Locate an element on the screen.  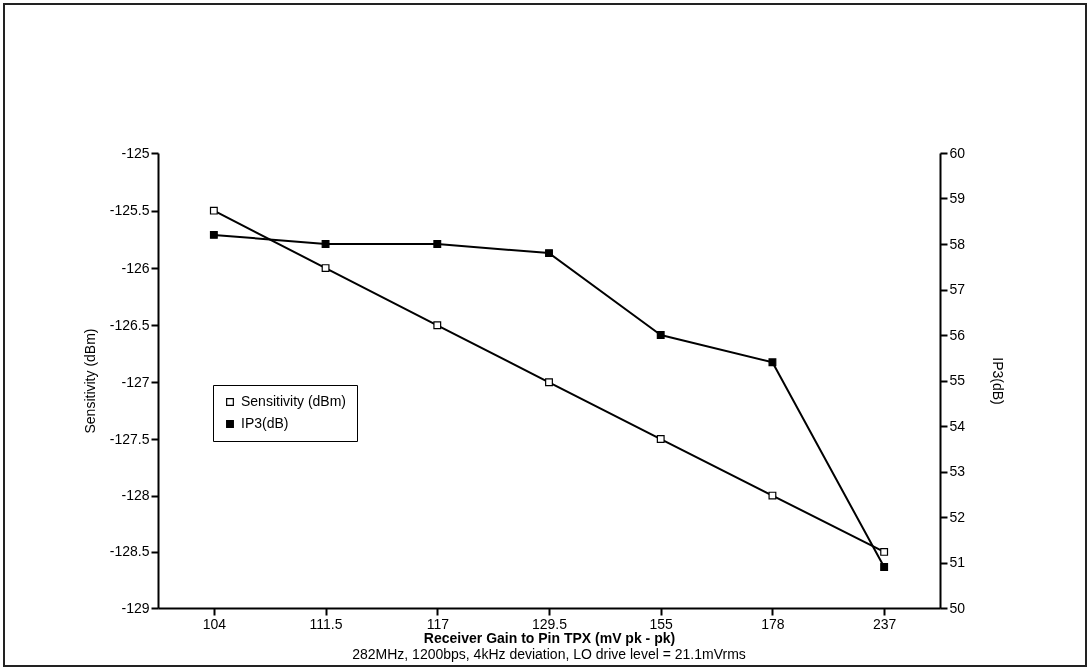
y2-tick-label: 54 is located at coordinates (957, 425).